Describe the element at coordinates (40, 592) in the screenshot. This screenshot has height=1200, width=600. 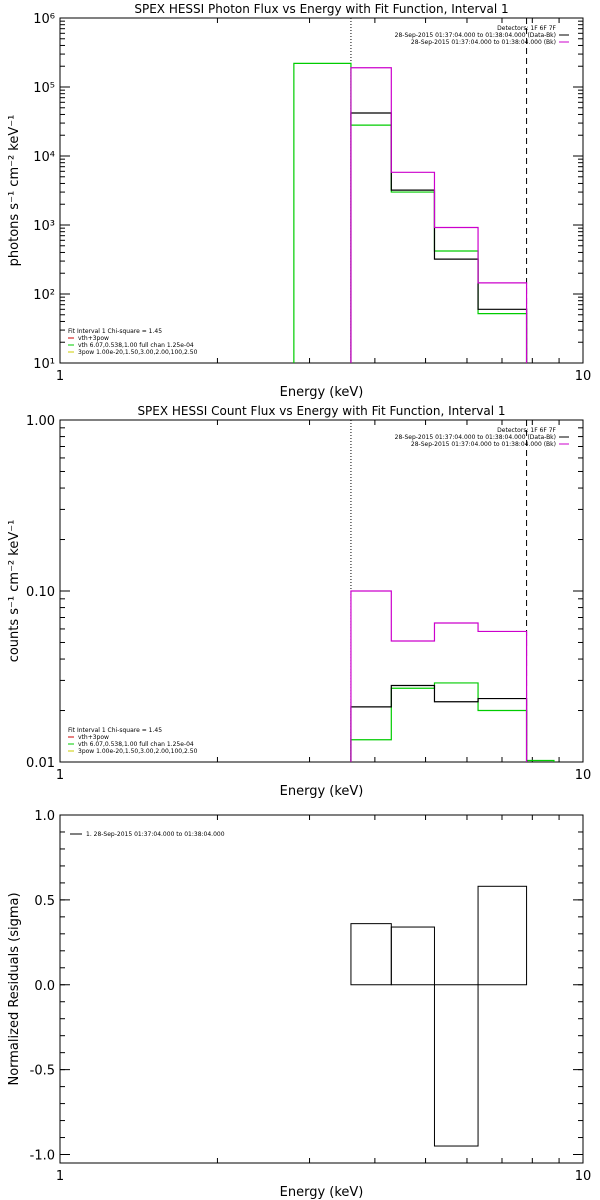
I see `y-tick-label: 0.10` at that location.